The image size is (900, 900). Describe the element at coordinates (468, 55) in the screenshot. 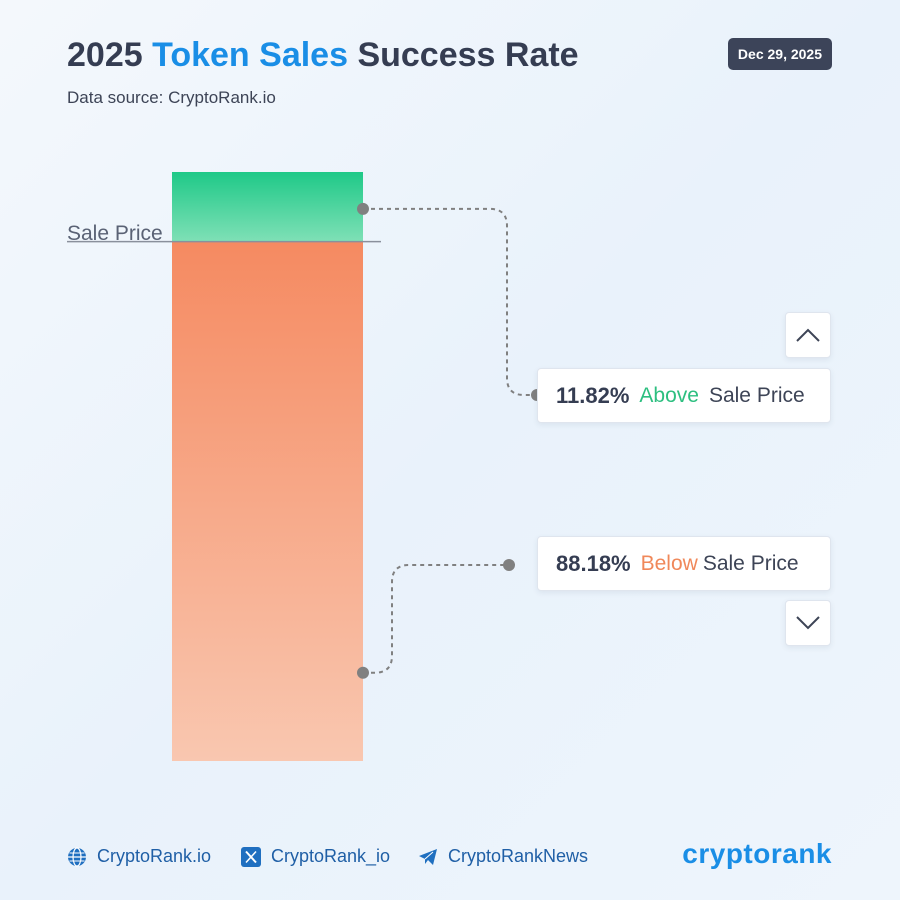

I see `title-suffix: Success Rate` at that location.